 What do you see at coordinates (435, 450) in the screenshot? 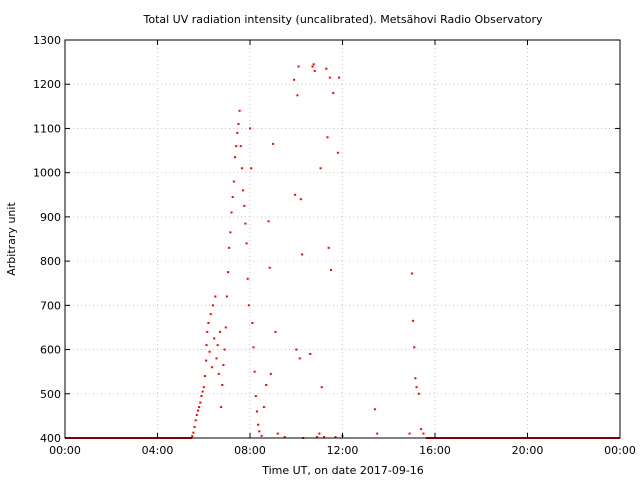
I see `x-tick-label: 16:00` at bounding box center [435, 450].